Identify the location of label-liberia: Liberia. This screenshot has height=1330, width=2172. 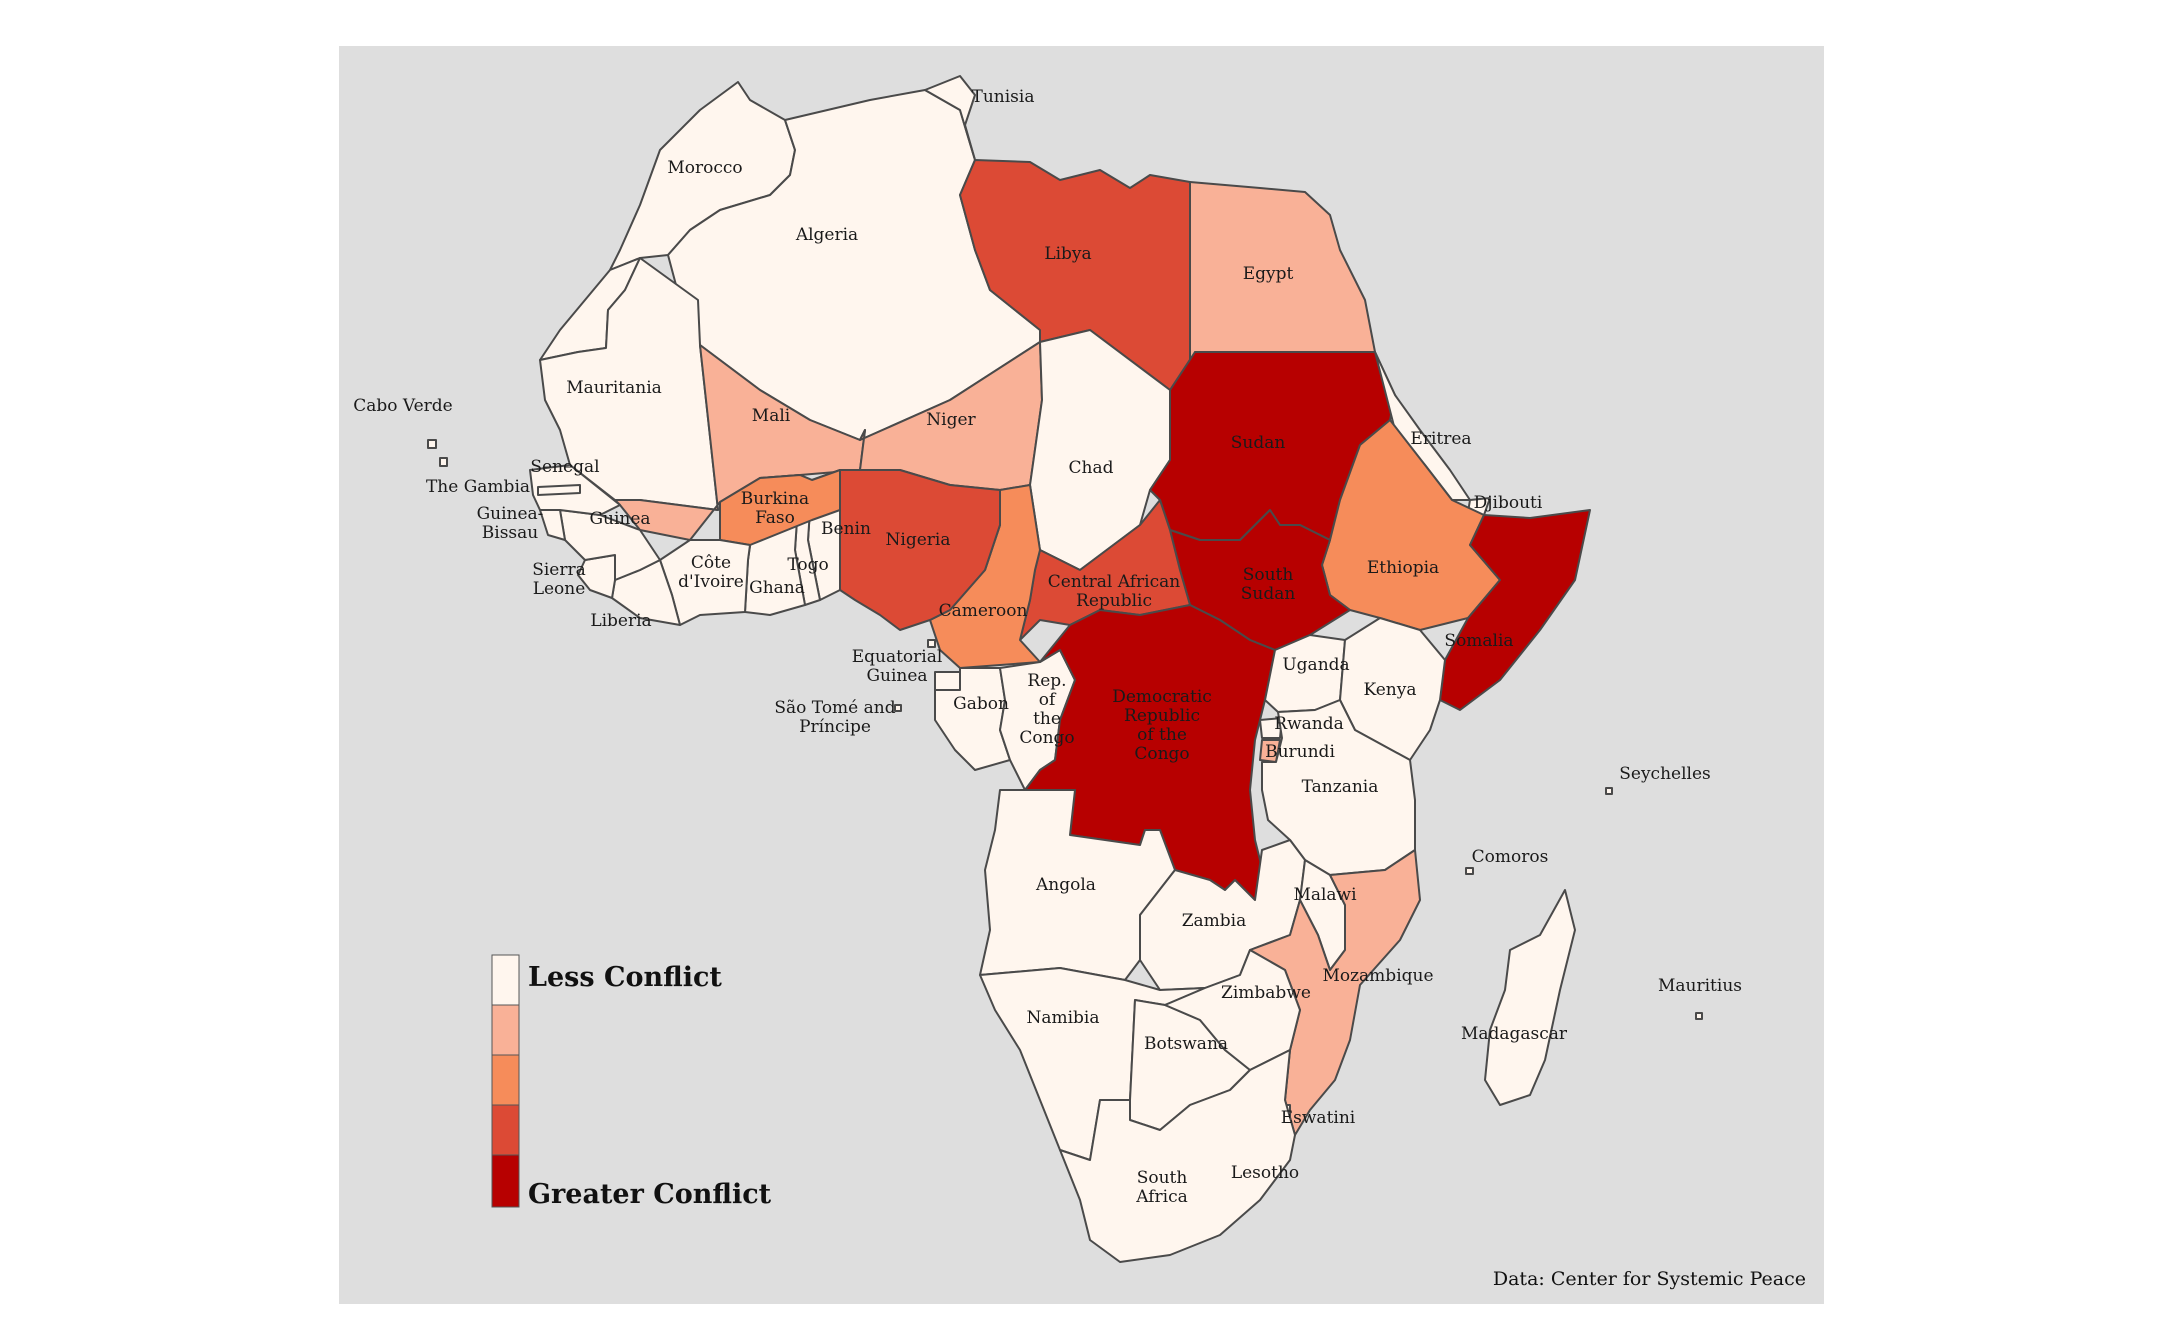
(620, 621).